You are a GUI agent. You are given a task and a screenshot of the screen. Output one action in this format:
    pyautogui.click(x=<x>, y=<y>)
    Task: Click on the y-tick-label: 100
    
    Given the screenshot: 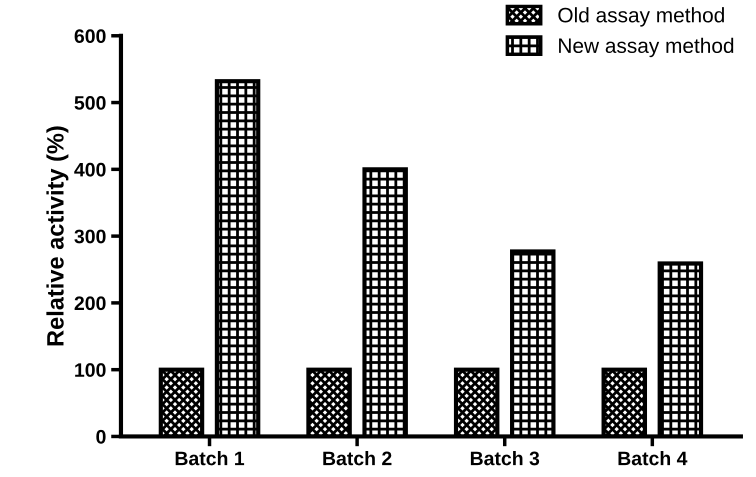 What is the action you would take?
    pyautogui.click(x=90, y=370)
    